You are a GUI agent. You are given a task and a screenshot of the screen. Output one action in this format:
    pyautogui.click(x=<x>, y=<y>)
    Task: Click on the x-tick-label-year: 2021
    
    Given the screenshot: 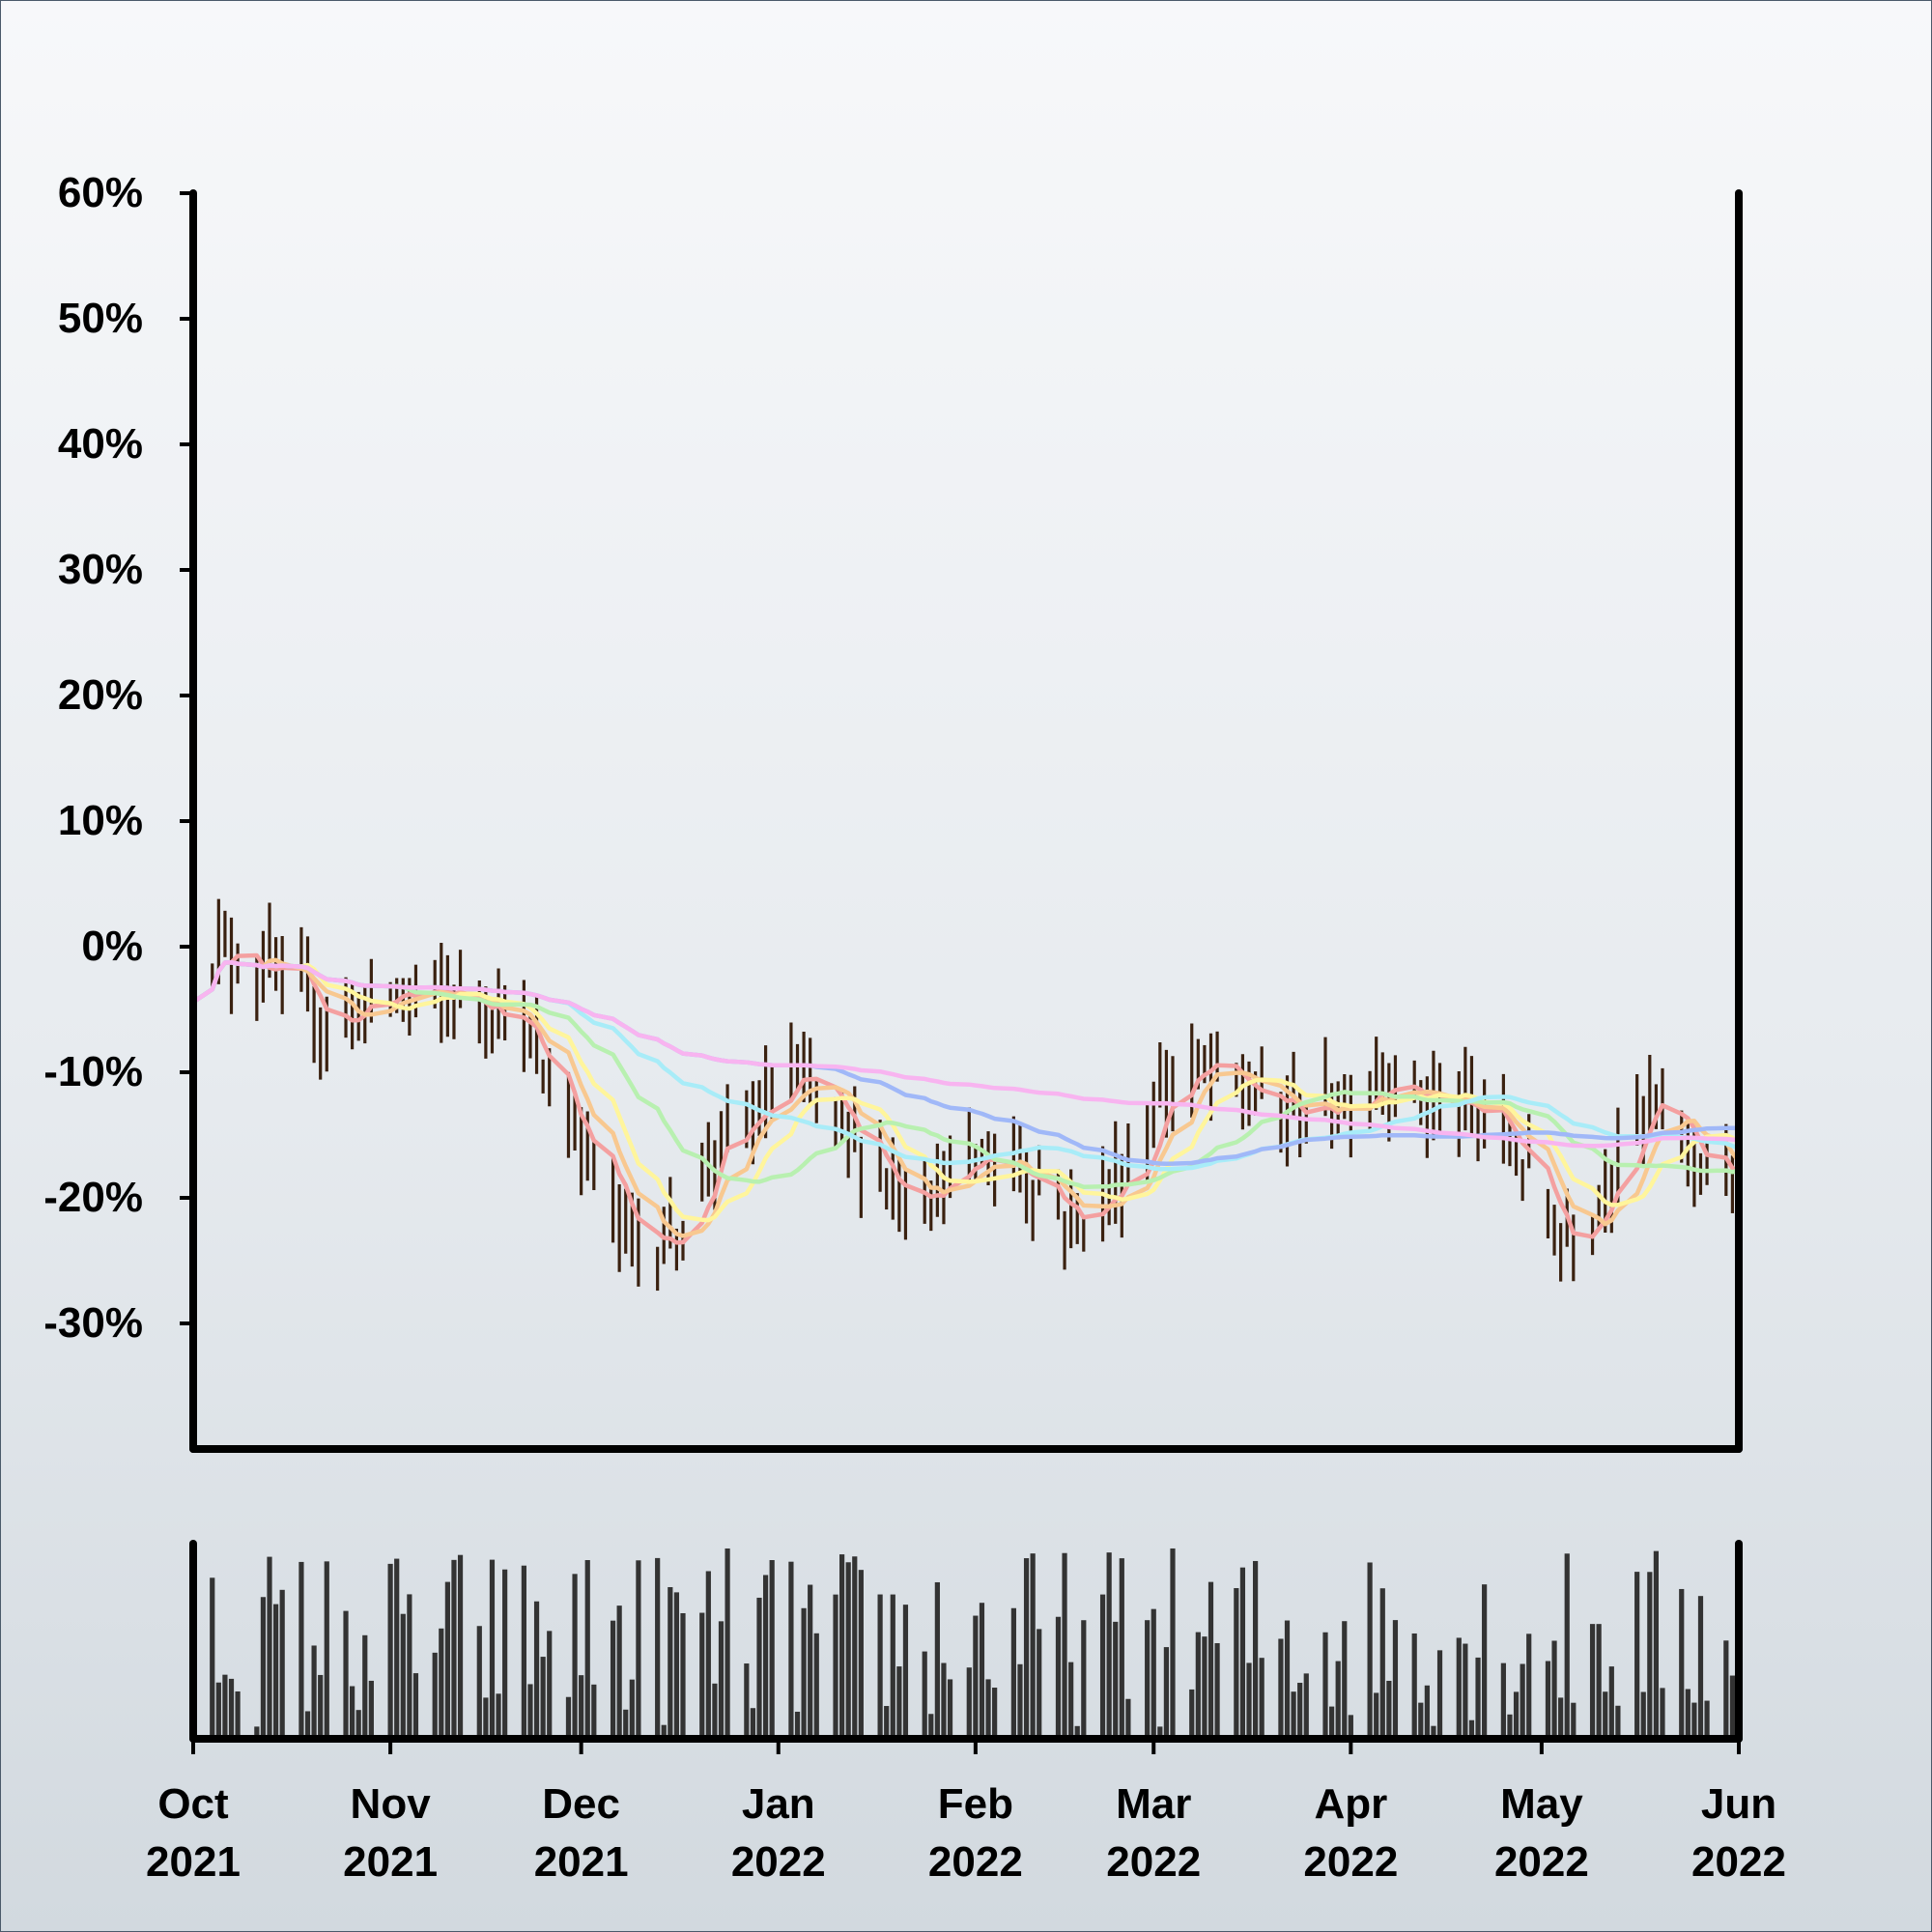 What is the action you would take?
    pyautogui.click(x=390, y=1862)
    